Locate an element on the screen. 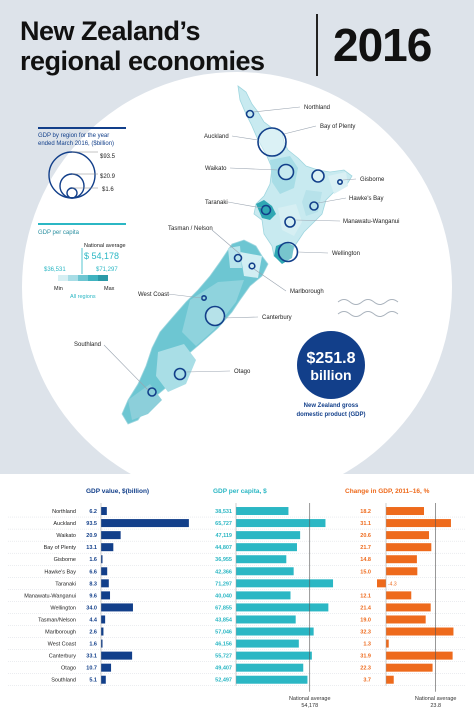 The width and height of the screenshot is (474, 720). value-label-1: 42,366 is located at coordinates (223, 572).